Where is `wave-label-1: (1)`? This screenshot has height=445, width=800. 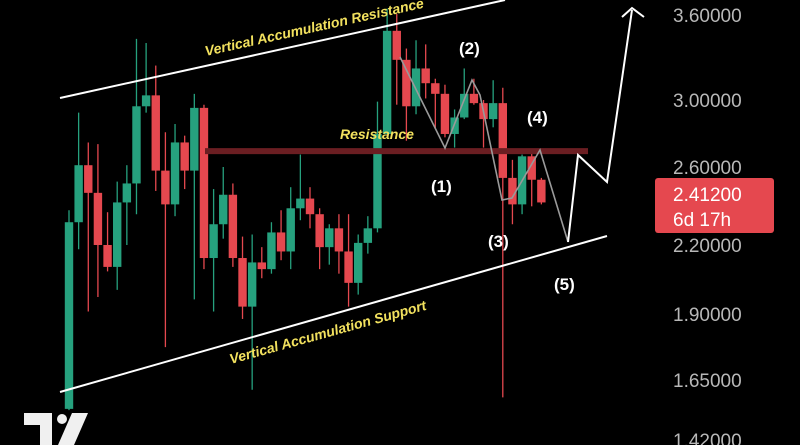
wave-label-1: (1) is located at coordinates (441, 186).